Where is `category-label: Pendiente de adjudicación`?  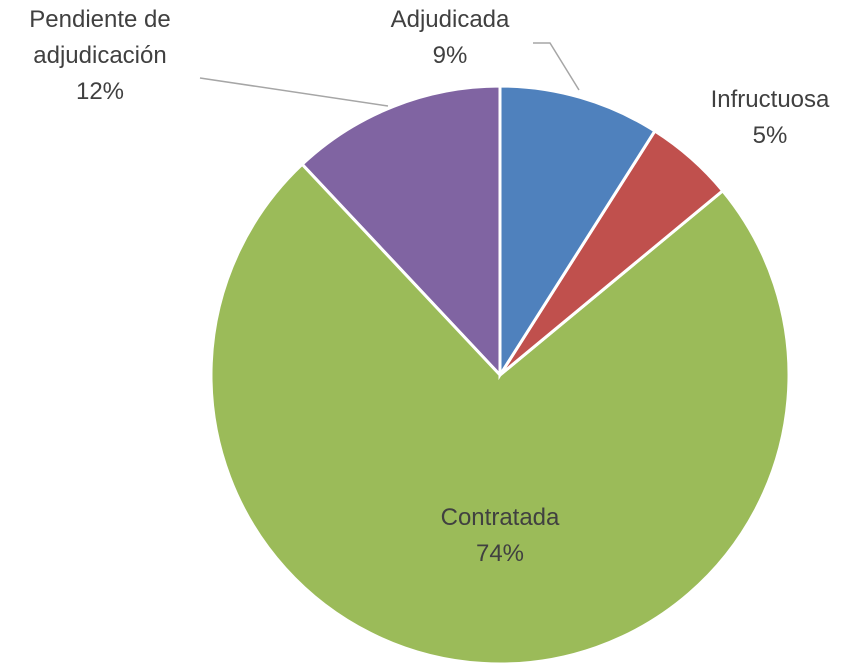
category-label: Pendiente de adjudicación is located at coordinates (100, 37).